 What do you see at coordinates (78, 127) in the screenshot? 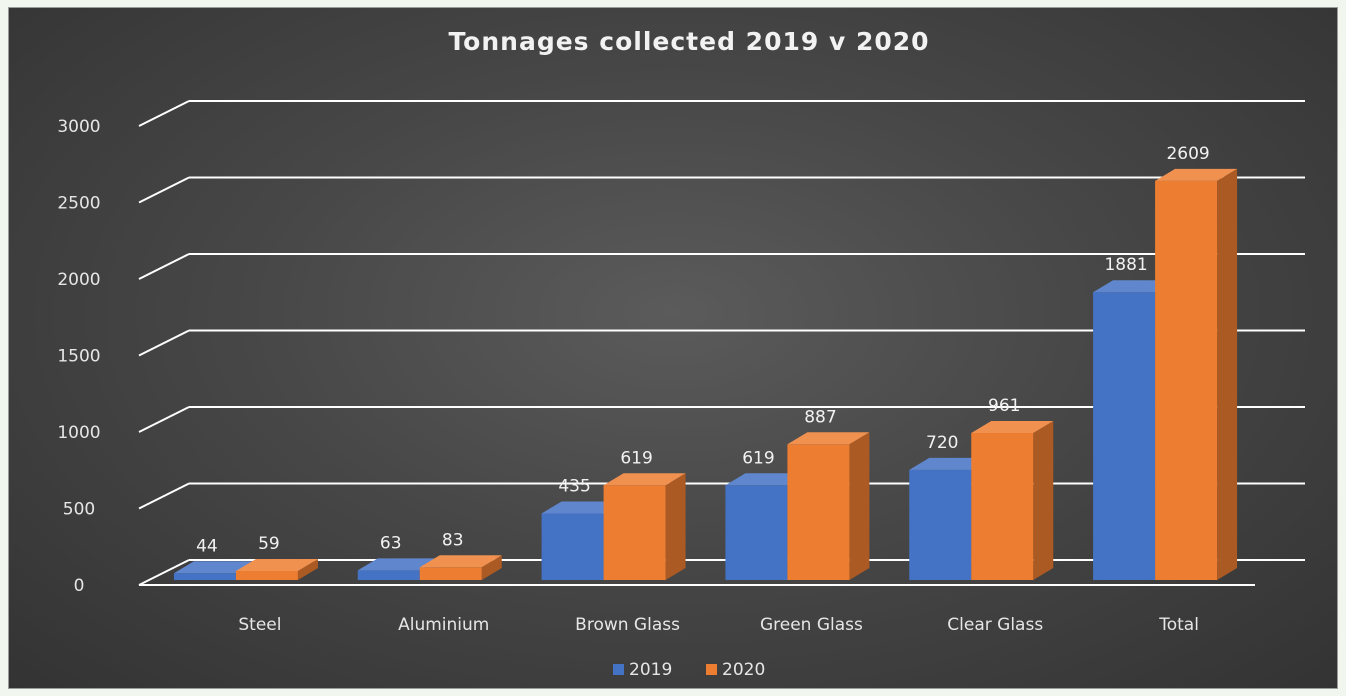
I see `y-tick-label: 3000` at bounding box center [78, 127].